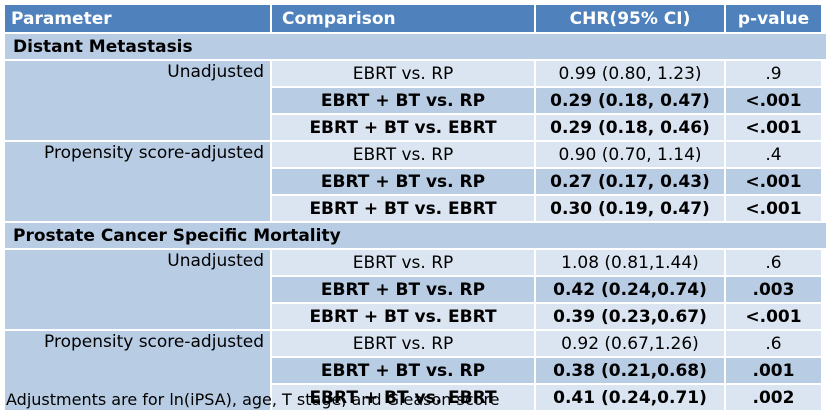 This screenshot has width=826, height=416. I want to click on chr-cell: 0.39 (0.23,0.67), so click(631, 316).